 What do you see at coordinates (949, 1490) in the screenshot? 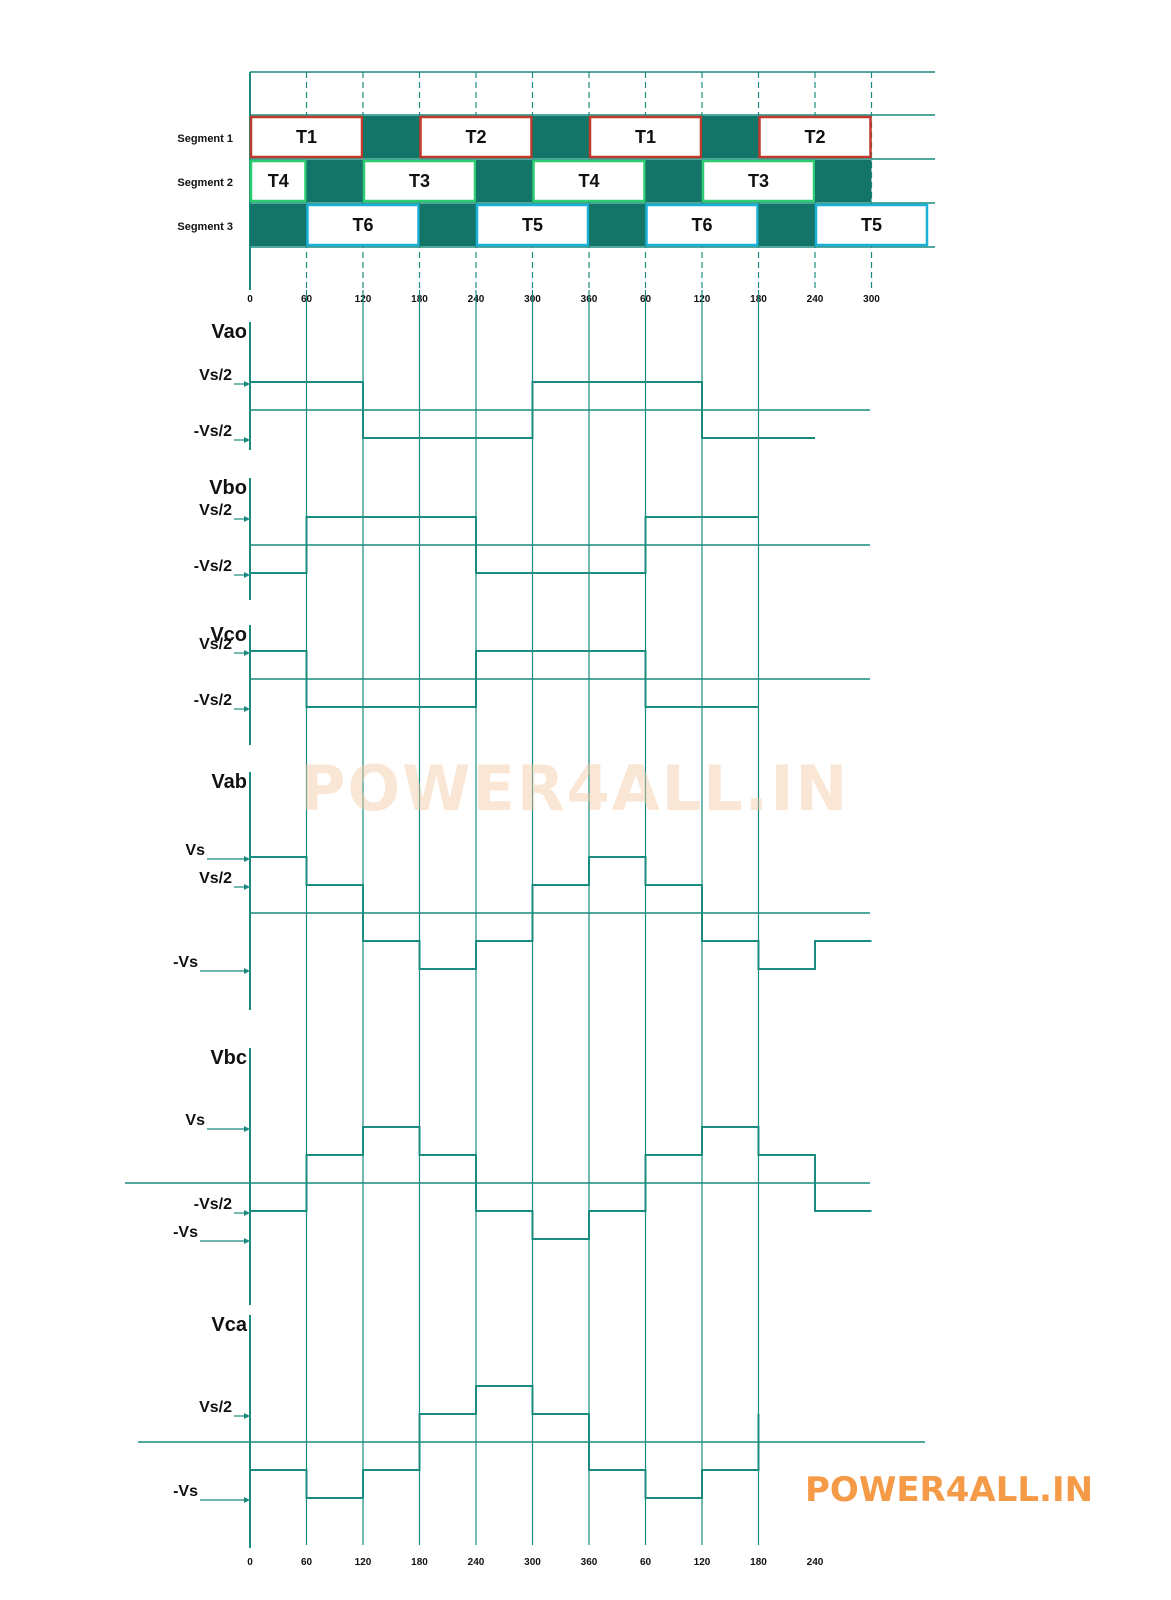
I see `watermark-corner-logo: POWER4ALL.IN` at bounding box center [949, 1490].